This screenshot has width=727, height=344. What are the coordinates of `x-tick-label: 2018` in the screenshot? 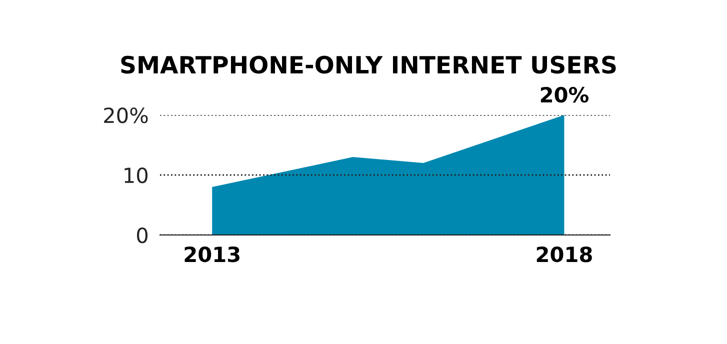 It's located at (564, 254).